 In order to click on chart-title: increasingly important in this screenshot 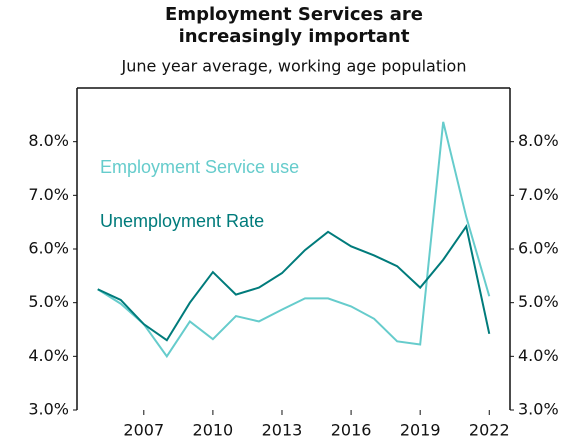, I will do `click(294, 36)`.